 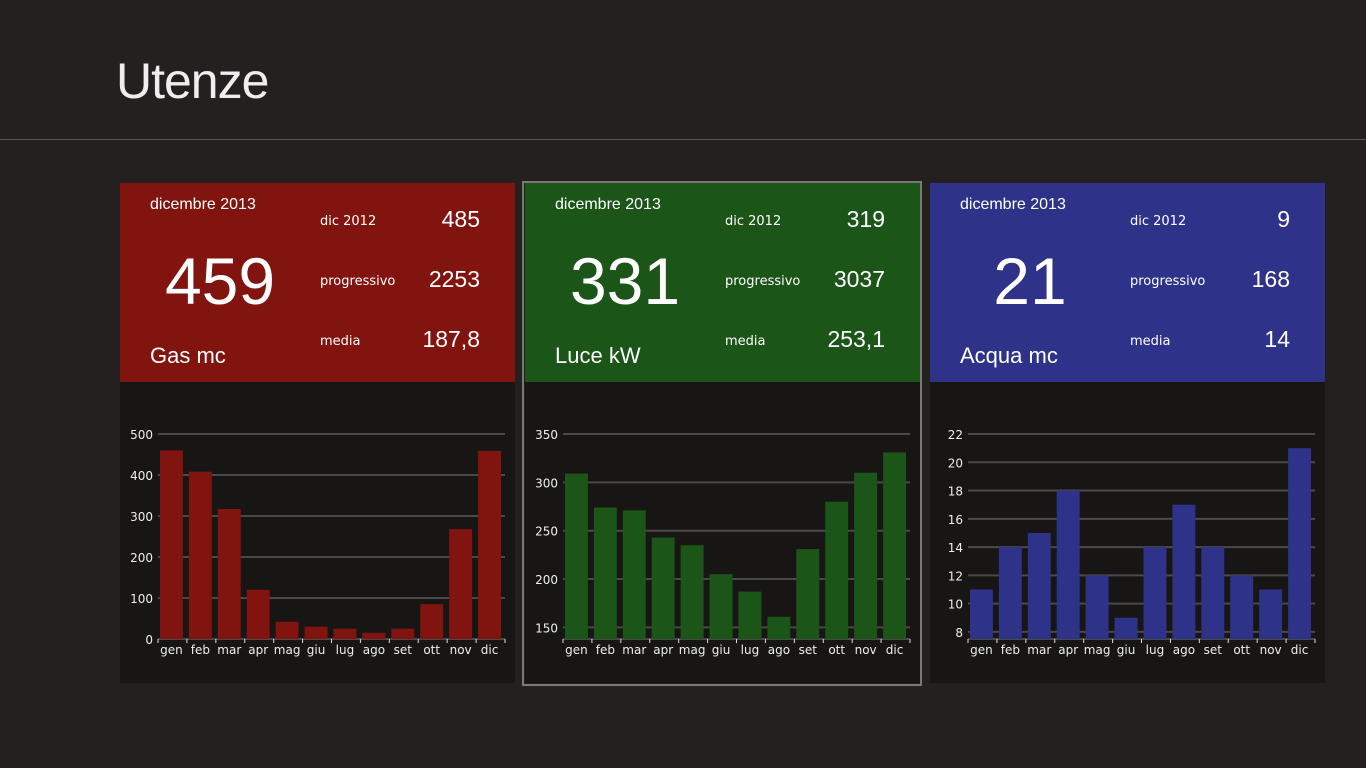 What do you see at coordinates (141, 435) in the screenshot?
I see `y-tick-label: 500` at bounding box center [141, 435].